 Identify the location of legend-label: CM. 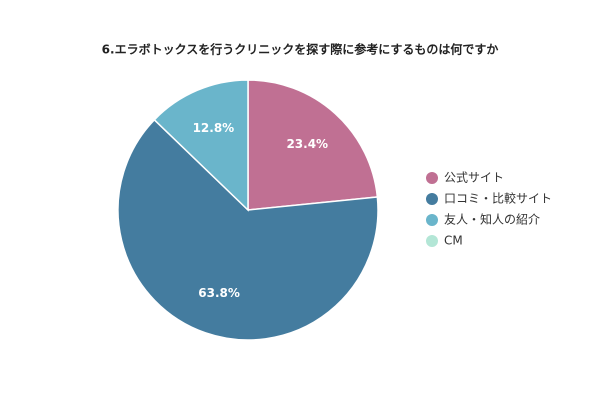
(453, 241).